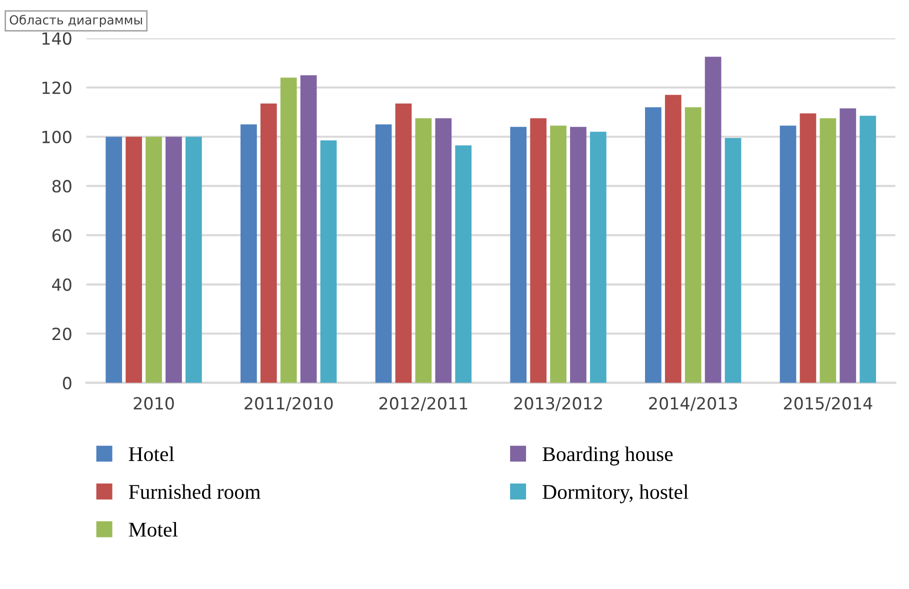 This screenshot has height=589, width=909. Describe the element at coordinates (62, 284) in the screenshot. I see `y-tick-label: 40` at that location.